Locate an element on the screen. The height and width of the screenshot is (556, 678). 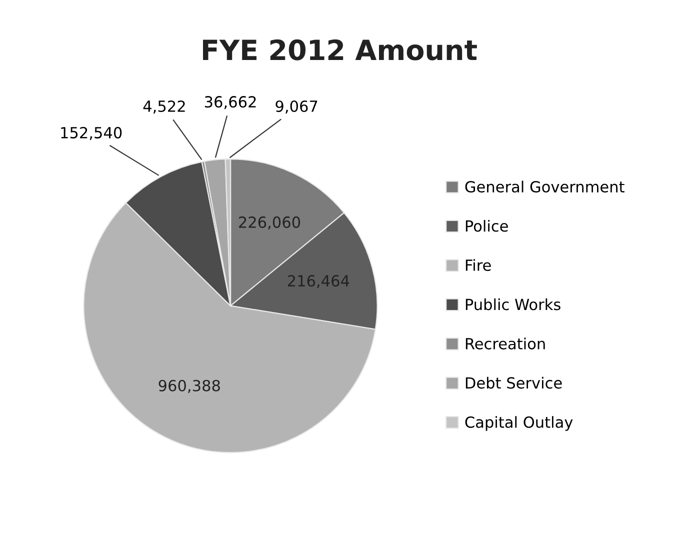
chart-title: FYE 2012 Amount is located at coordinates (340, 49).